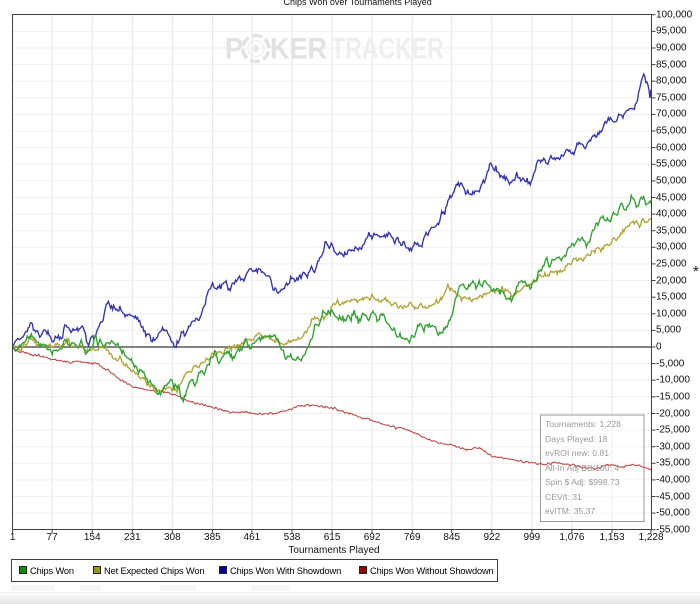 The image size is (700, 604). What do you see at coordinates (298, 49) in the screenshot?
I see `svg-text: KER` at bounding box center [298, 49].